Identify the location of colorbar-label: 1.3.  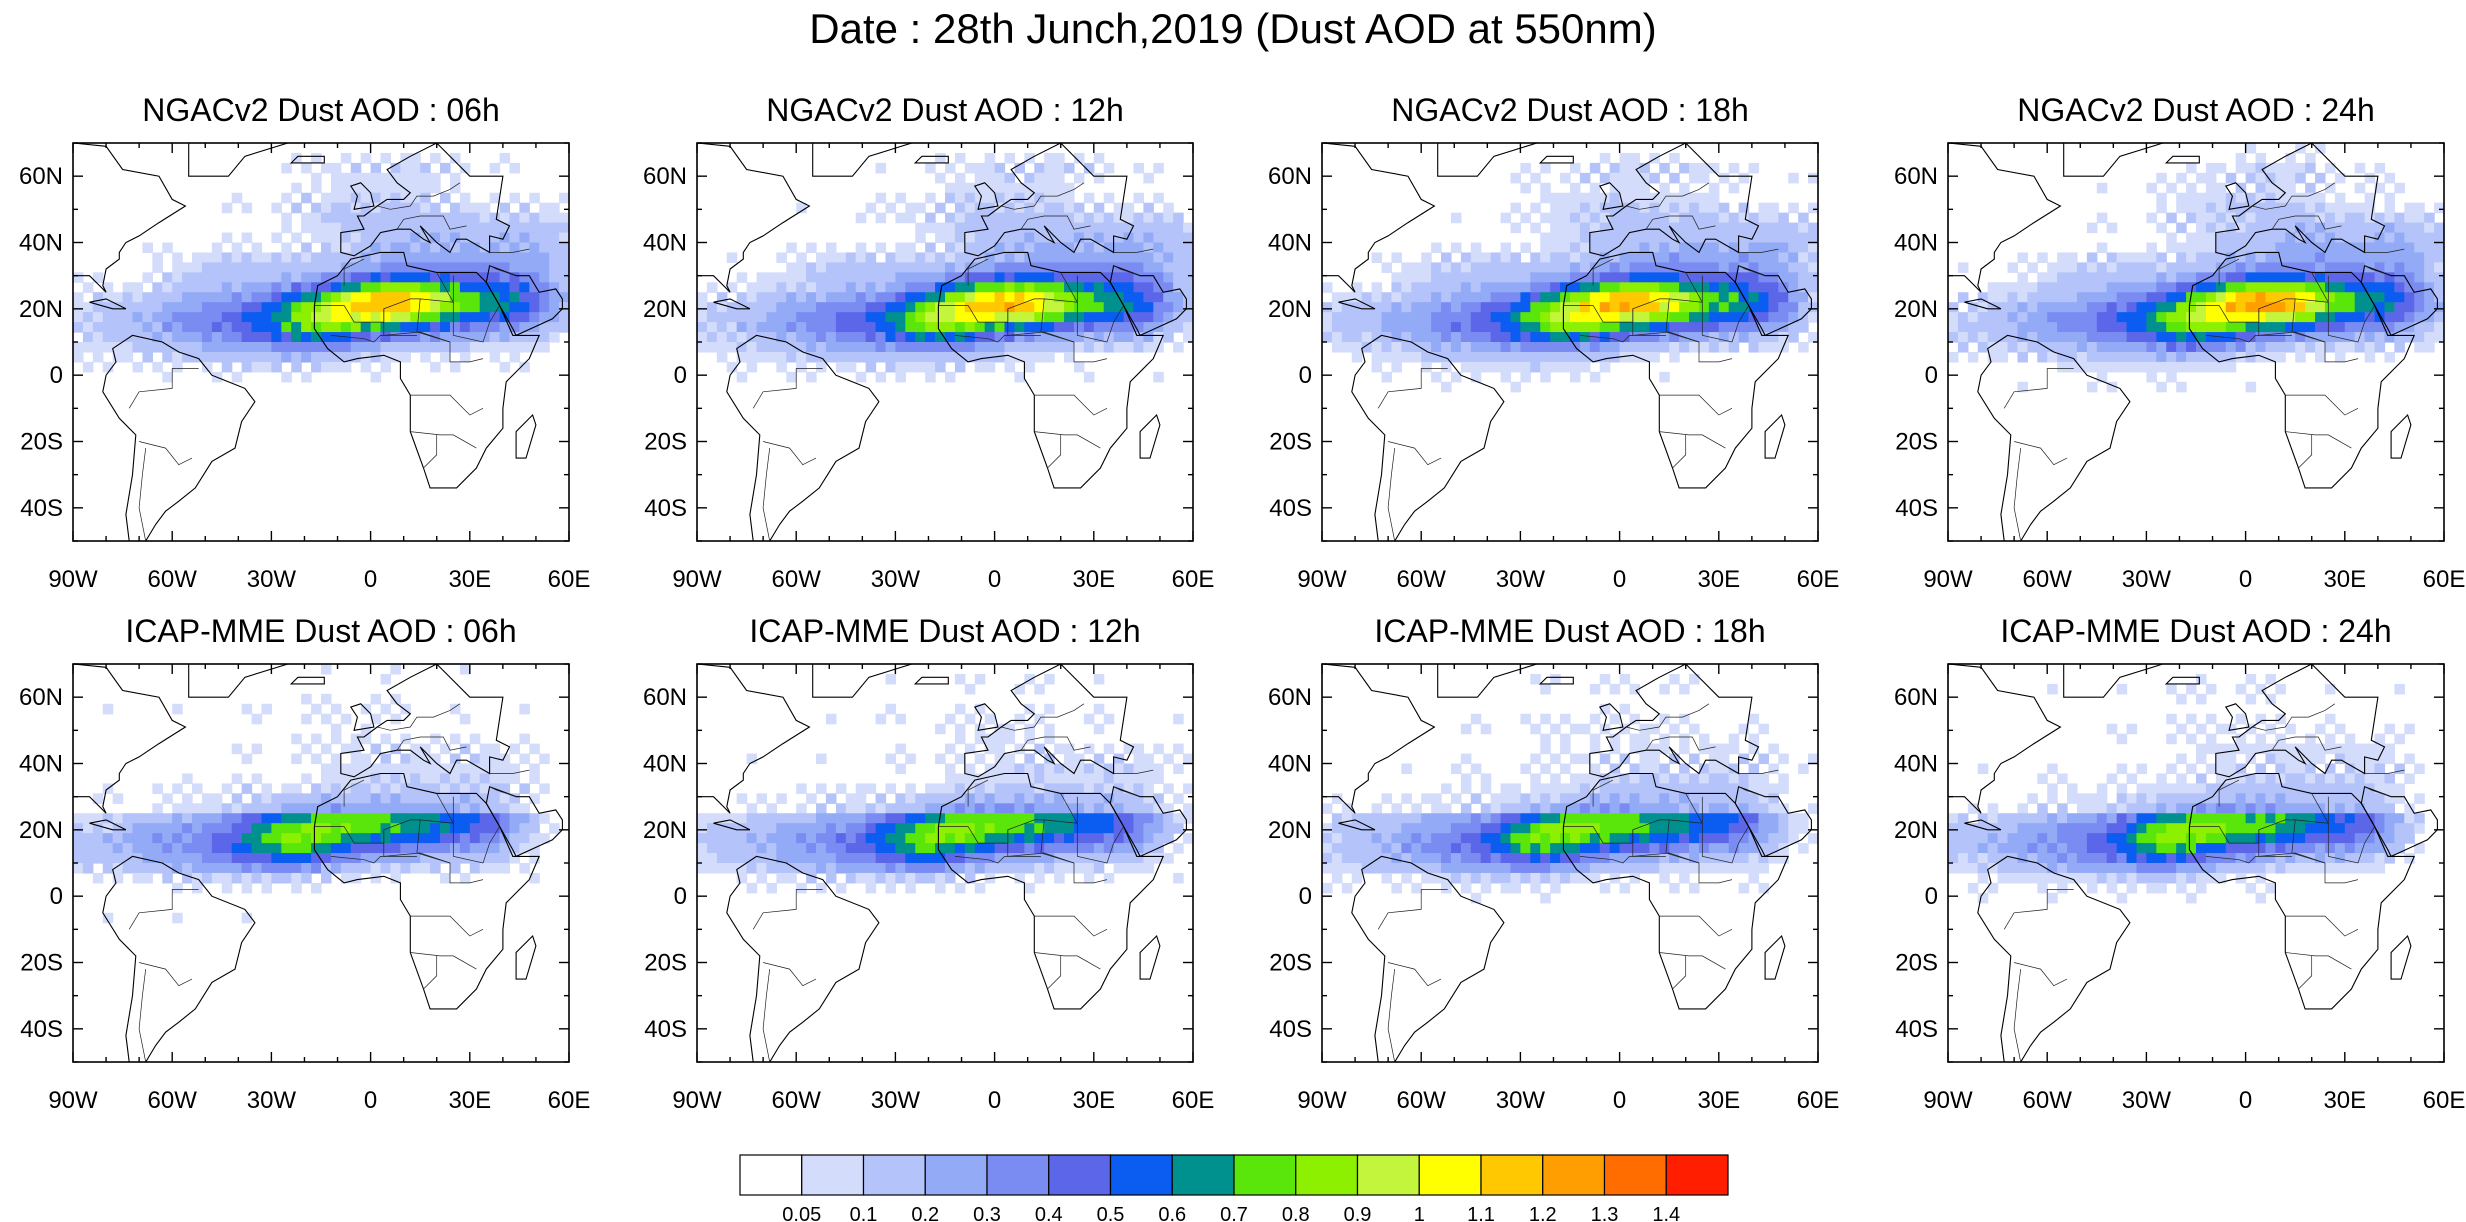
(1605, 1213).